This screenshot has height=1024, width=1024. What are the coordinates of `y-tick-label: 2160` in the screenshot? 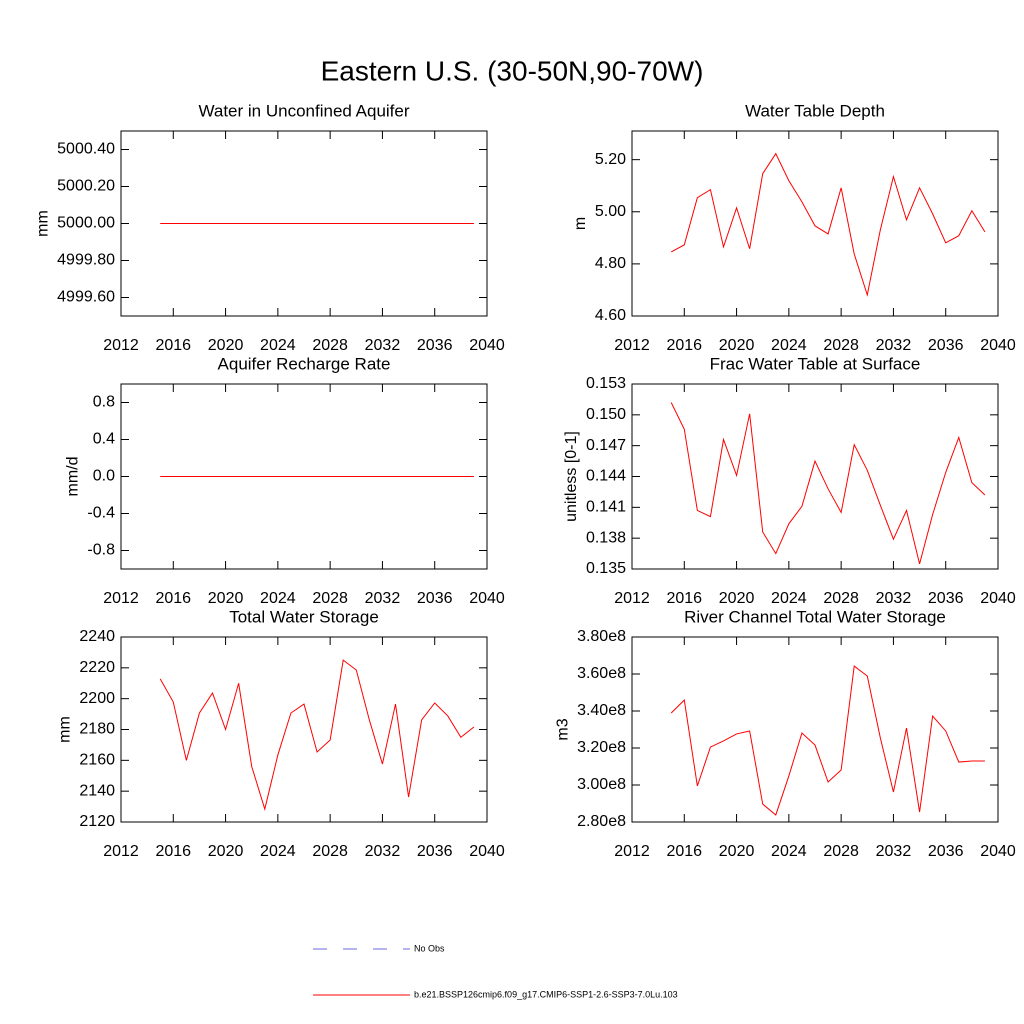 It's located at (97, 760).